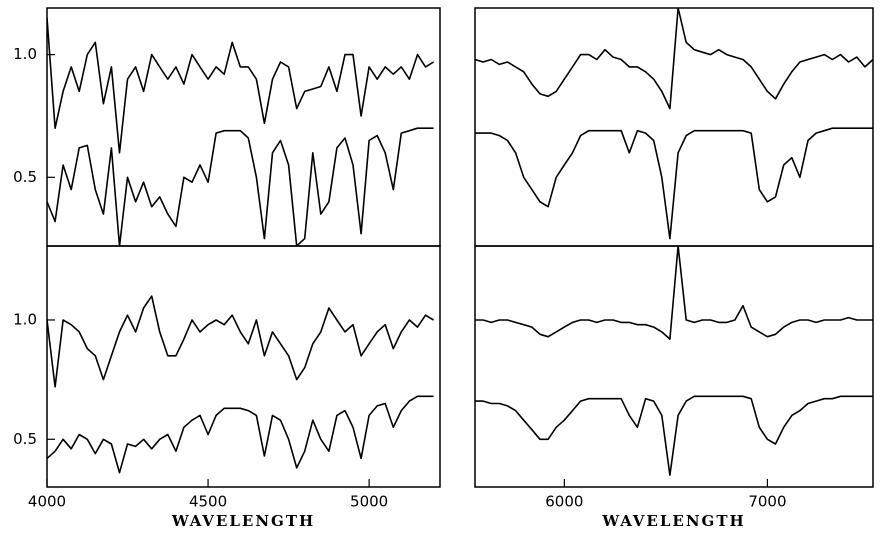  Describe the element at coordinates (564, 502) in the screenshot. I see `x-tick-label: 6000` at that location.